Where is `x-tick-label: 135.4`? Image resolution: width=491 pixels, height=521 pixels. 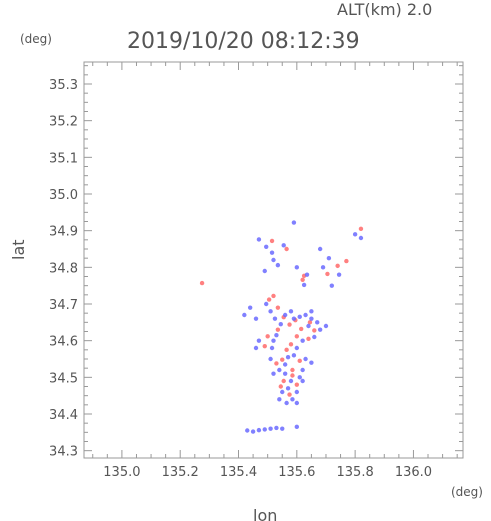 x-tick-label: 135.4 is located at coordinates (238, 472).